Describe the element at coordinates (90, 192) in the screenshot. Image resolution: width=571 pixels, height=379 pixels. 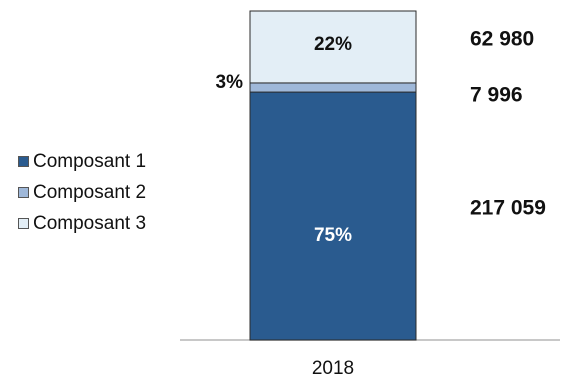
I see `legend-label: Composant 2` at that location.